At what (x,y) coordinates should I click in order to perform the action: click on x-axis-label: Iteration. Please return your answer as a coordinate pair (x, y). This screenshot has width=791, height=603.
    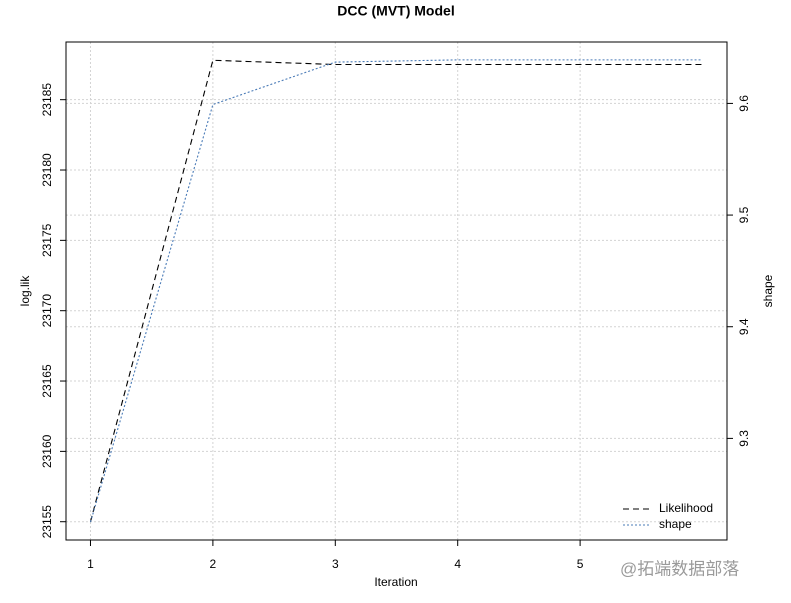
    Looking at the image, I should click on (395, 582).